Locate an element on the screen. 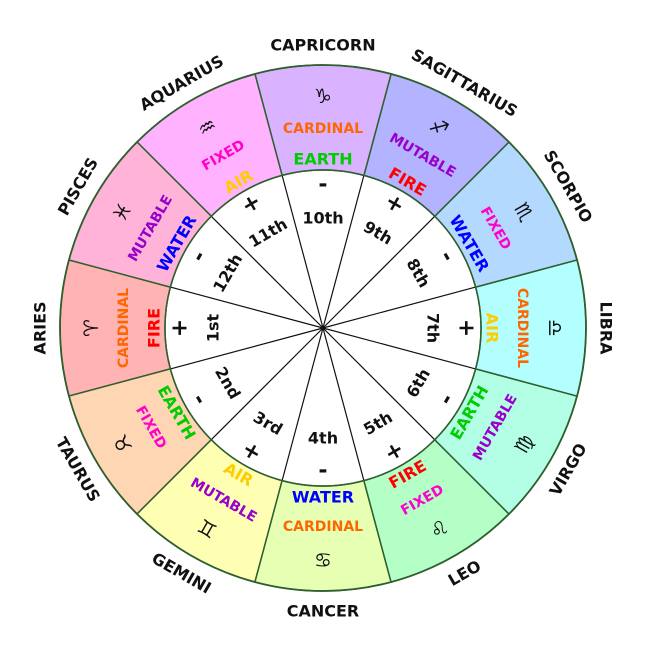  house-number-capricorn: 10th is located at coordinates (322, 218).